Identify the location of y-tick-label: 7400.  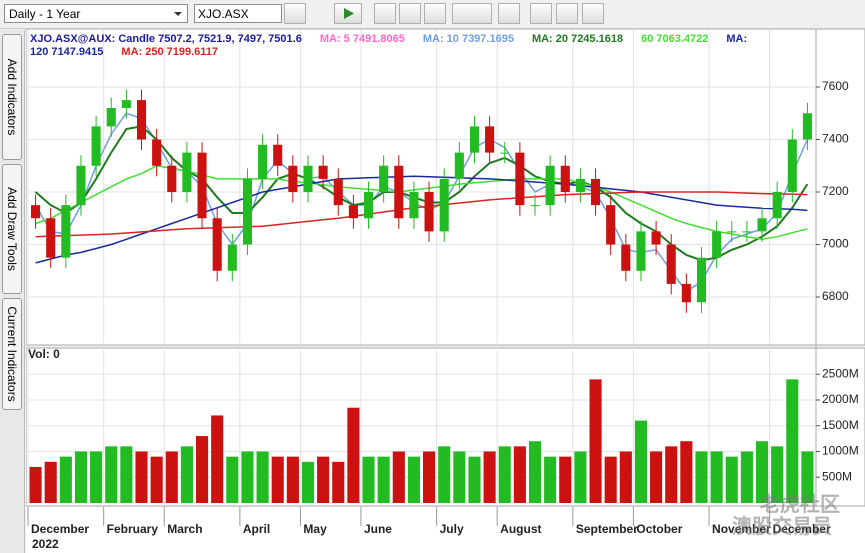
(835, 139).